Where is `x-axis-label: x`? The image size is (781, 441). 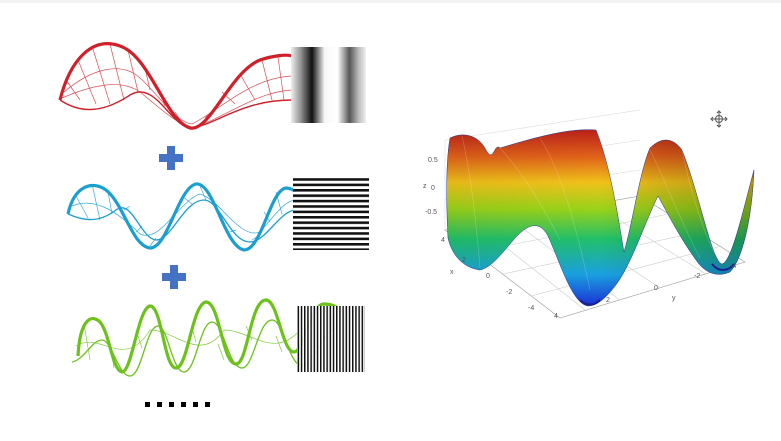
x-axis-label: x is located at coordinates (452, 272).